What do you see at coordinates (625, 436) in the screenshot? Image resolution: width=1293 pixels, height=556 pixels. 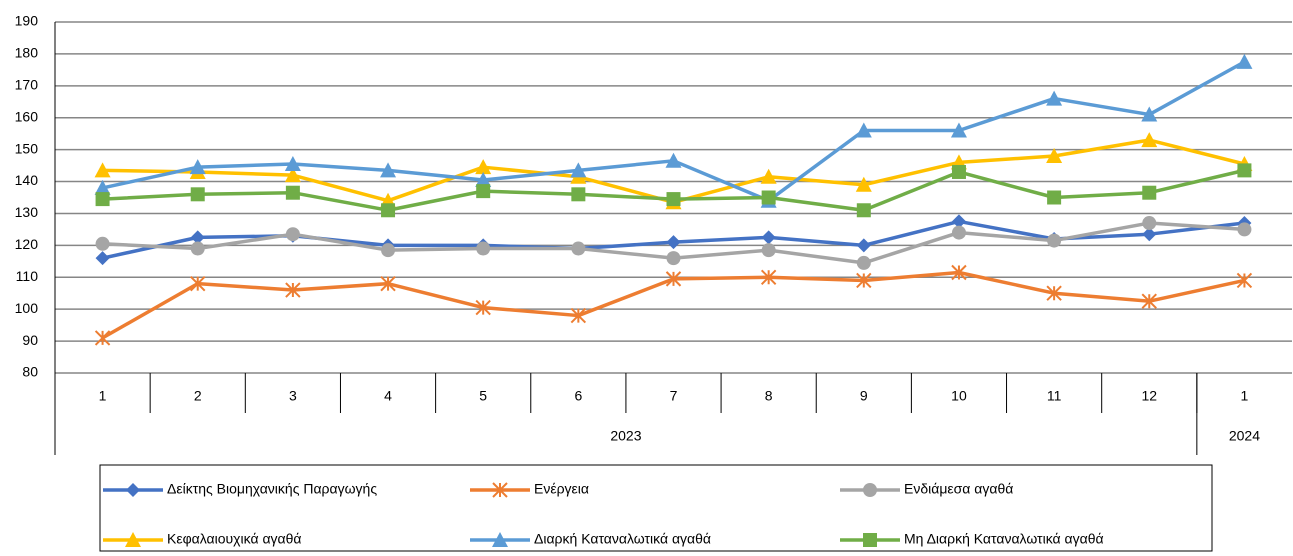 I see `x-group-label: 2023` at bounding box center [625, 436].